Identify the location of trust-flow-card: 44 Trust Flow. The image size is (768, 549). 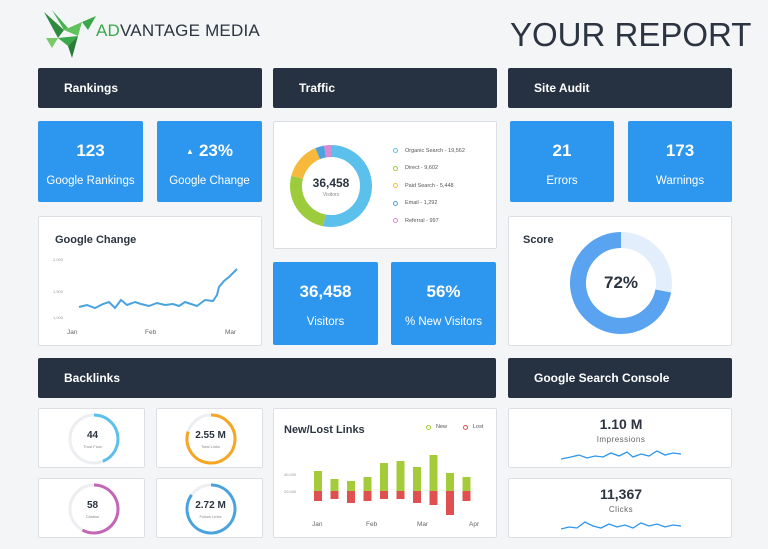
(91, 438).